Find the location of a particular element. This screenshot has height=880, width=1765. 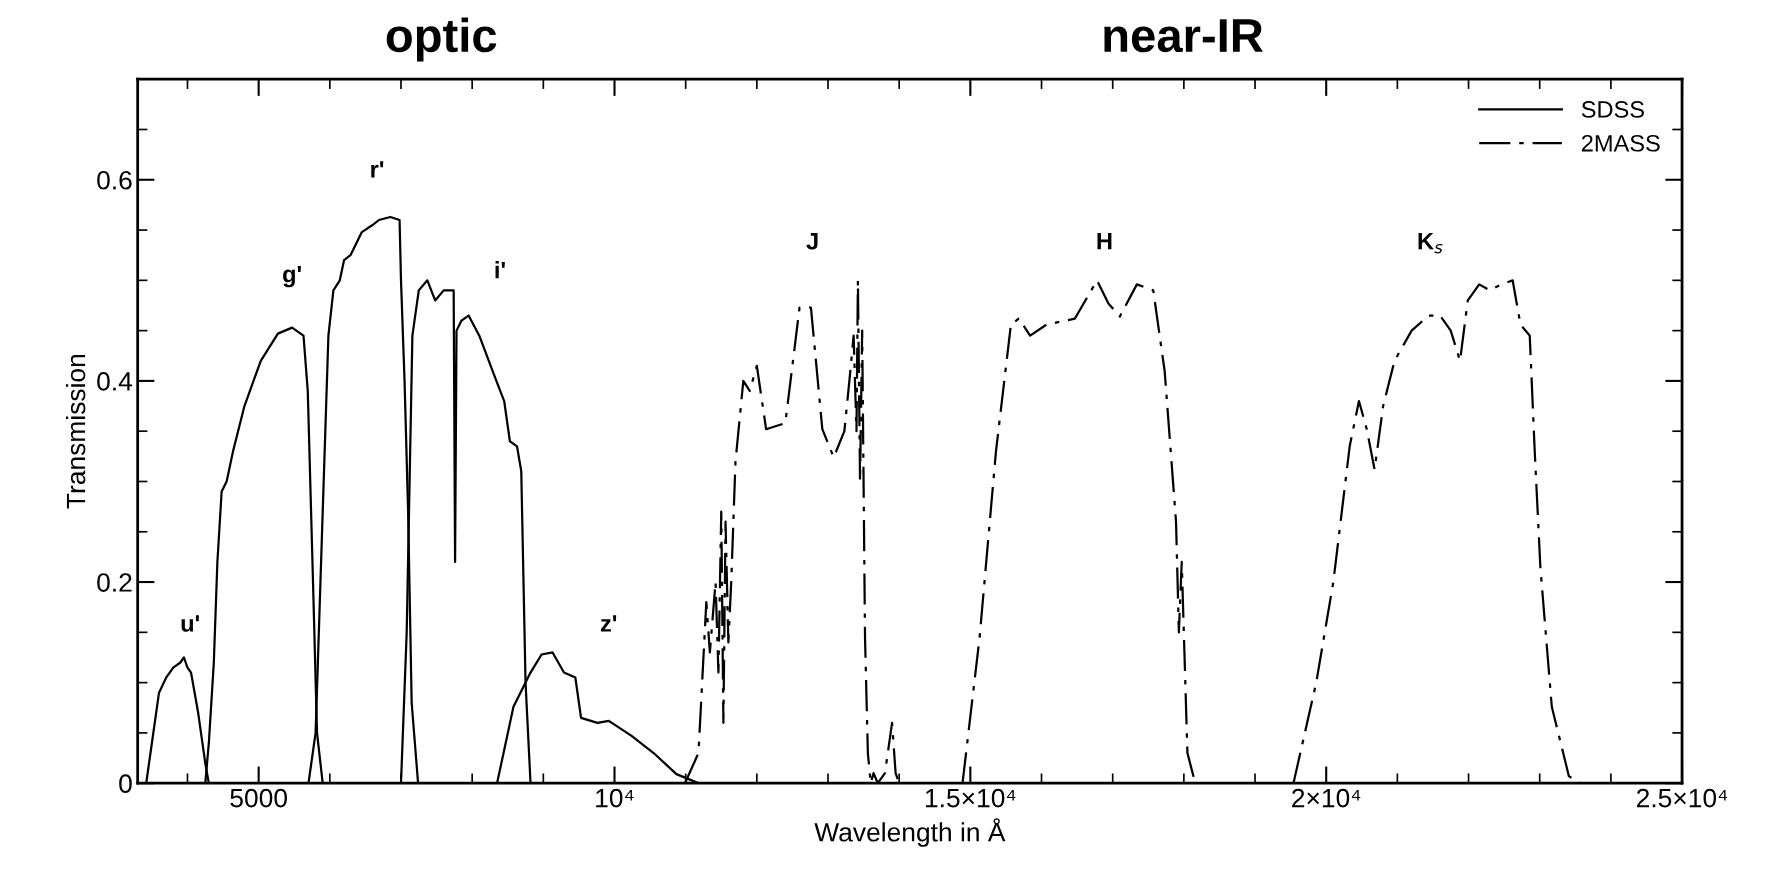

y-tick-label: 0.4 is located at coordinates (115, 381).